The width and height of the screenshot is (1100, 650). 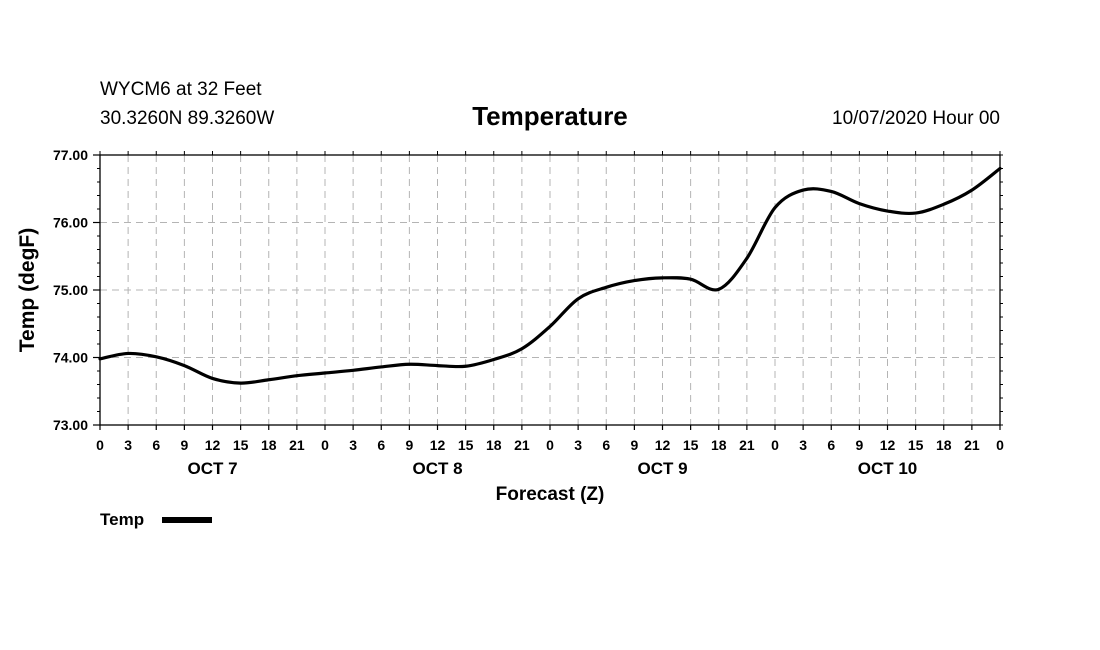 What do you see at coordinates (552, 468) in the screenshot?
I see `day-labels: OCT 7 OCT 8 OCT 9 OCT 10` at bounding box center [552, 468].